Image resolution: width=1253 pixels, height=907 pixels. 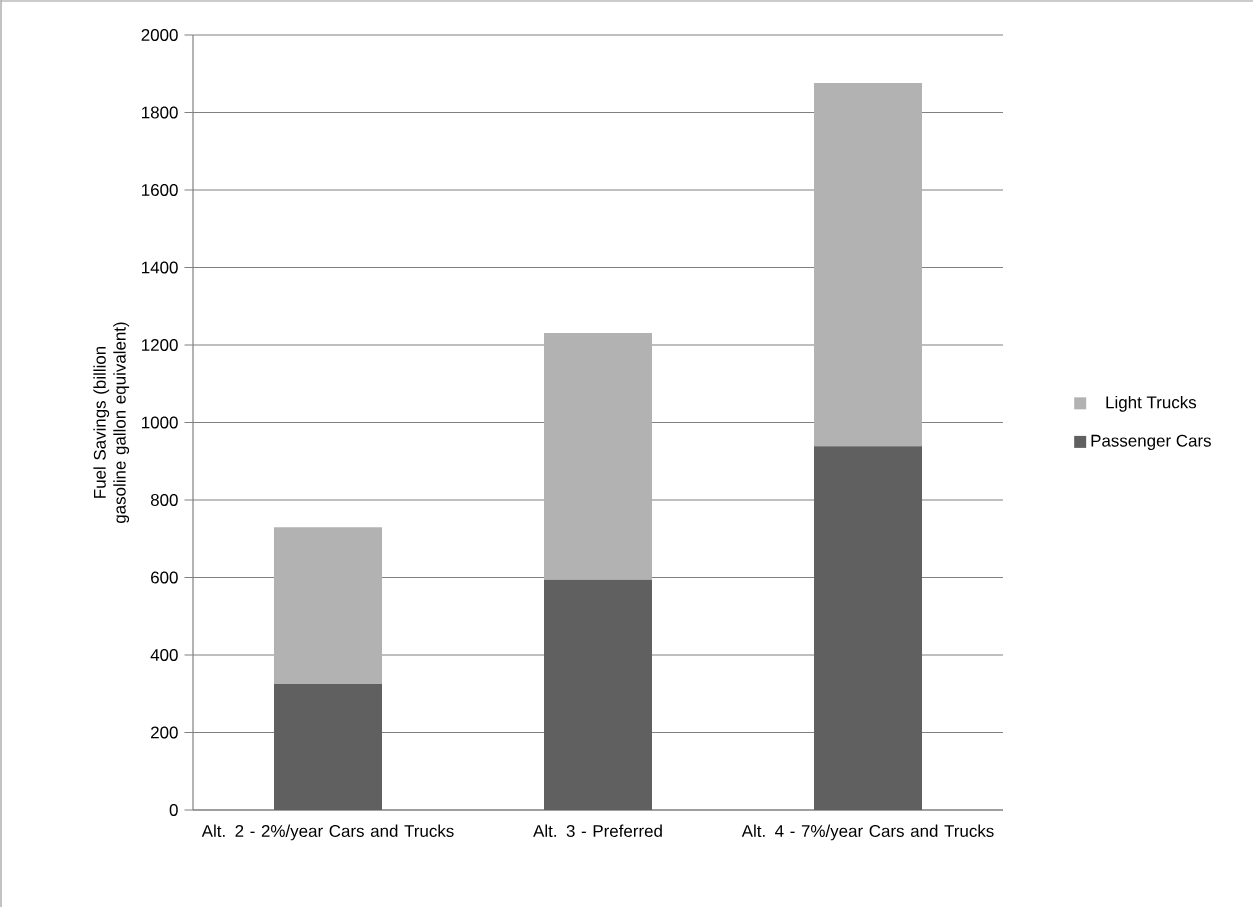 What do you see at coordinates (164, 655) in the screenshot?
I see `y-tick-label: 400` at bounding box center [164, 655].